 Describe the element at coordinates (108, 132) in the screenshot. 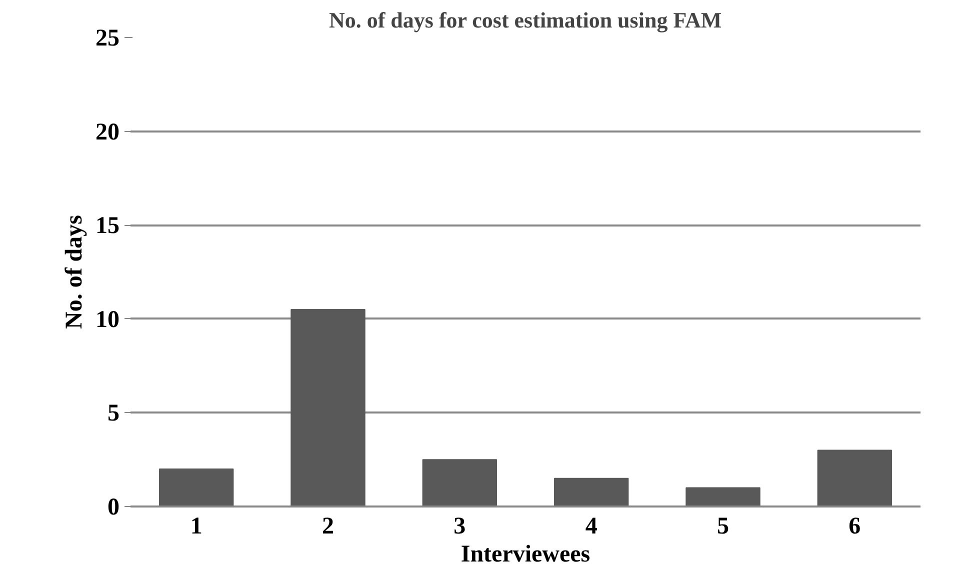

I see `y-tick-label: 20` at that location.